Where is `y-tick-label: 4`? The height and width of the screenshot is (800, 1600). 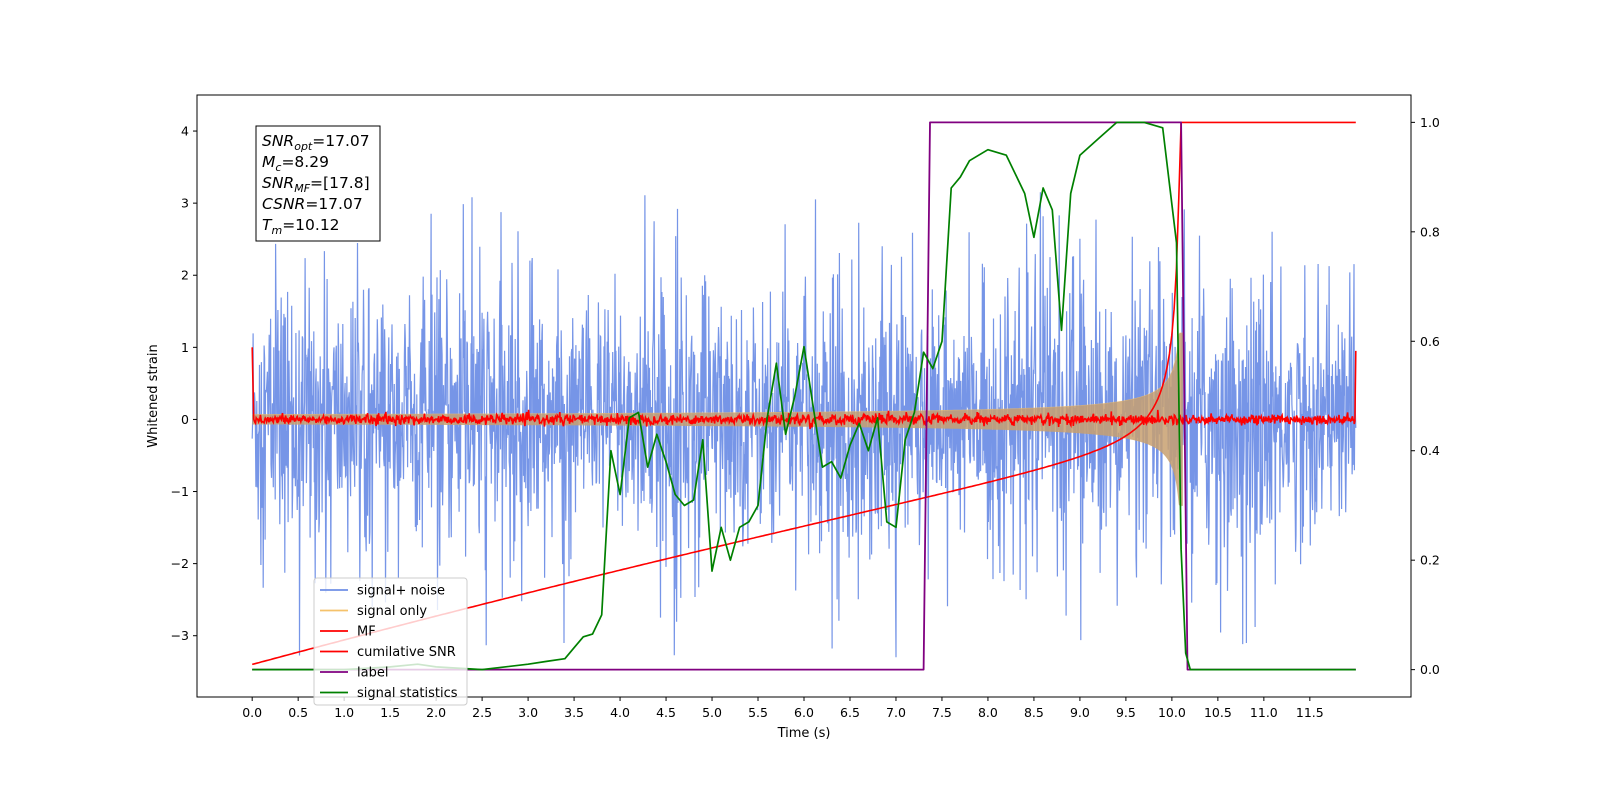 y-tick-label: 4 is located at coordinates (185, 131).